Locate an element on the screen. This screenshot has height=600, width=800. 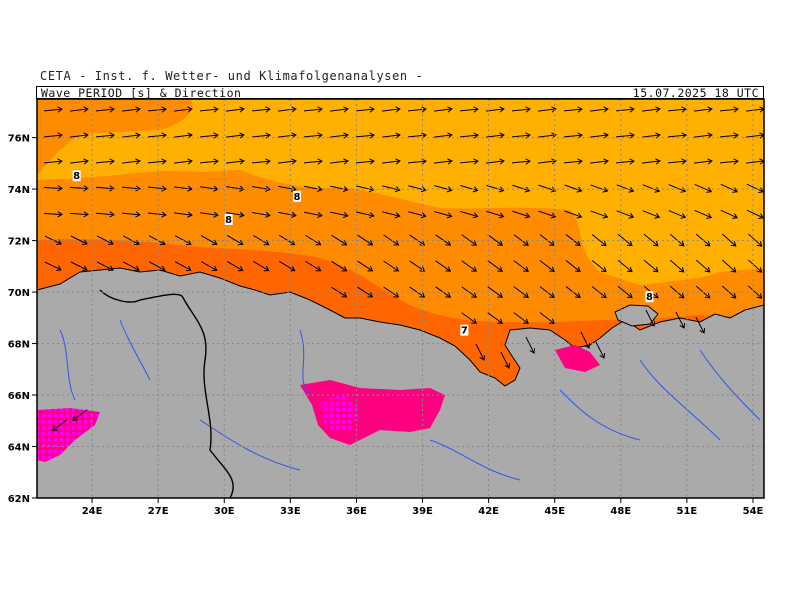
lon-tick-label: 45E is located at coordinates (554, 511).